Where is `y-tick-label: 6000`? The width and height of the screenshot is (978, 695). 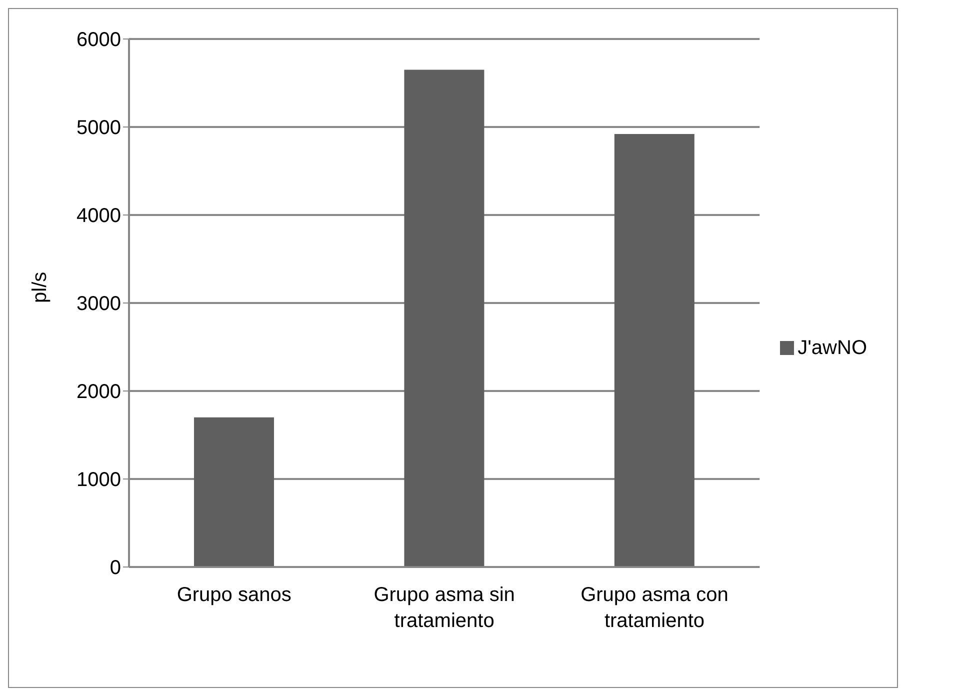 y-tick-label: 6000 is located at coordinates (98, 40).